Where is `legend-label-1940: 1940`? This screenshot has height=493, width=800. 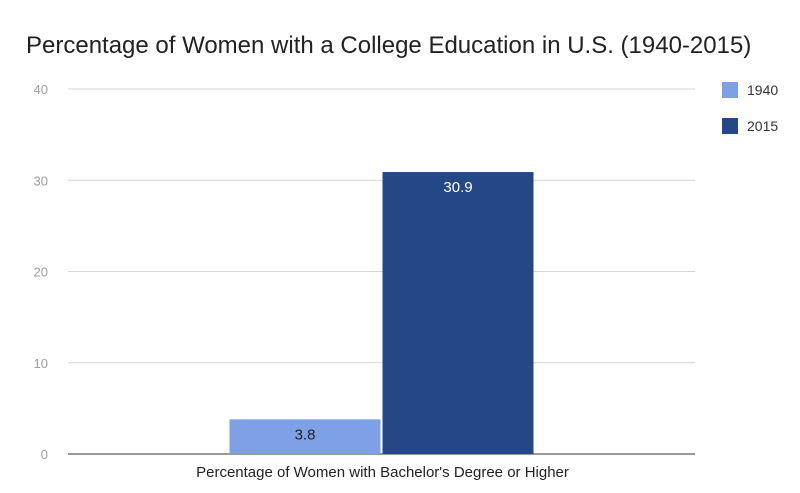 legend-label-1940: 1940 is located at coordinates (762, 90).